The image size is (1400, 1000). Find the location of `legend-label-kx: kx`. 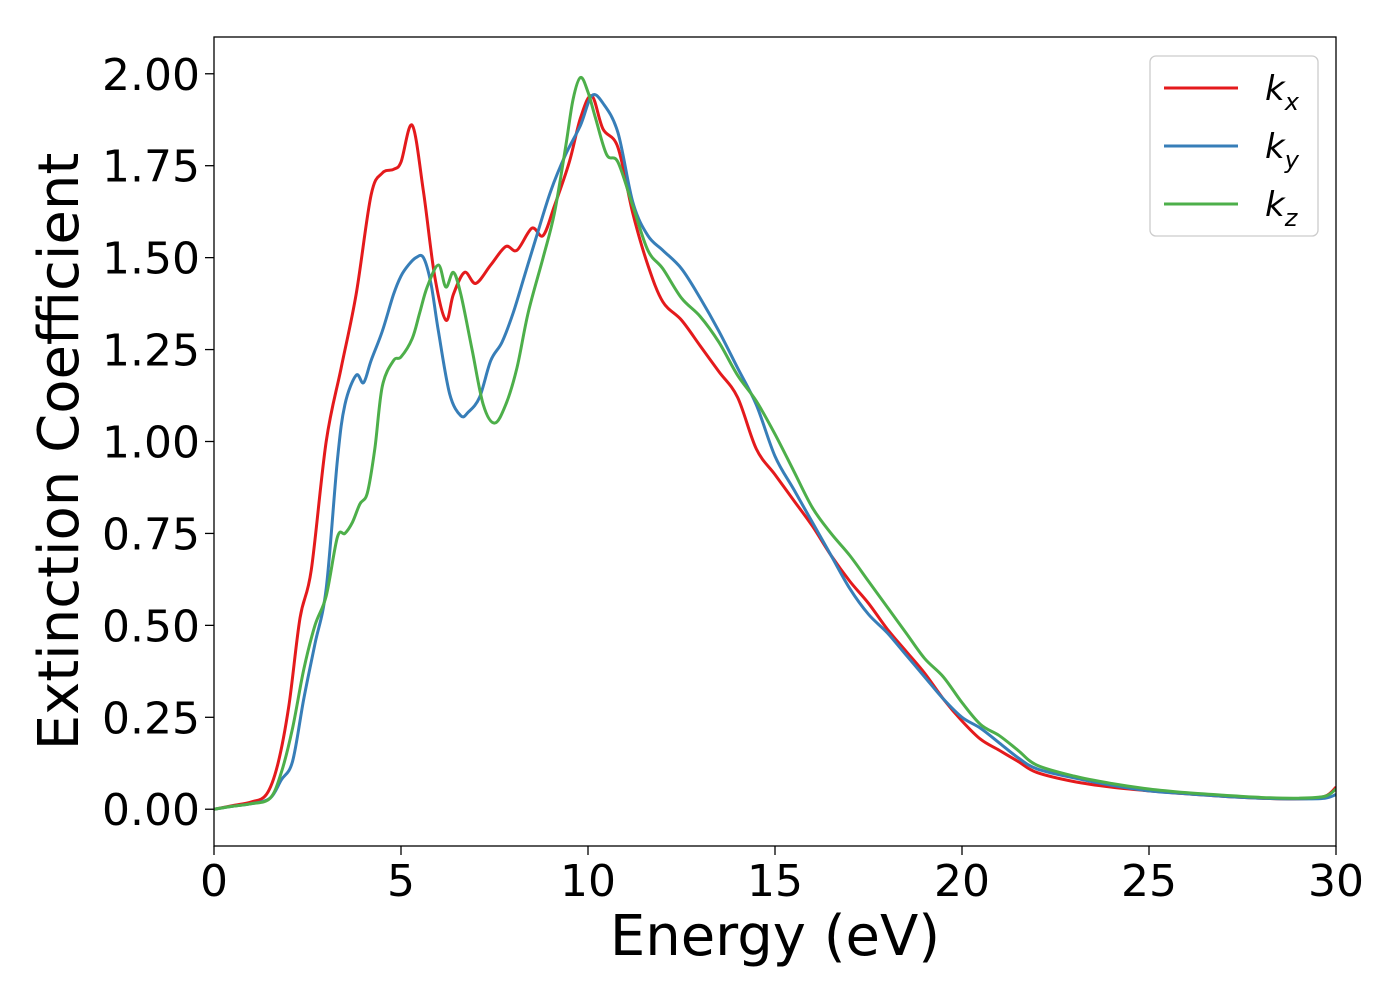

legend-label-kx: kx is located at coordinates (1282, 92).